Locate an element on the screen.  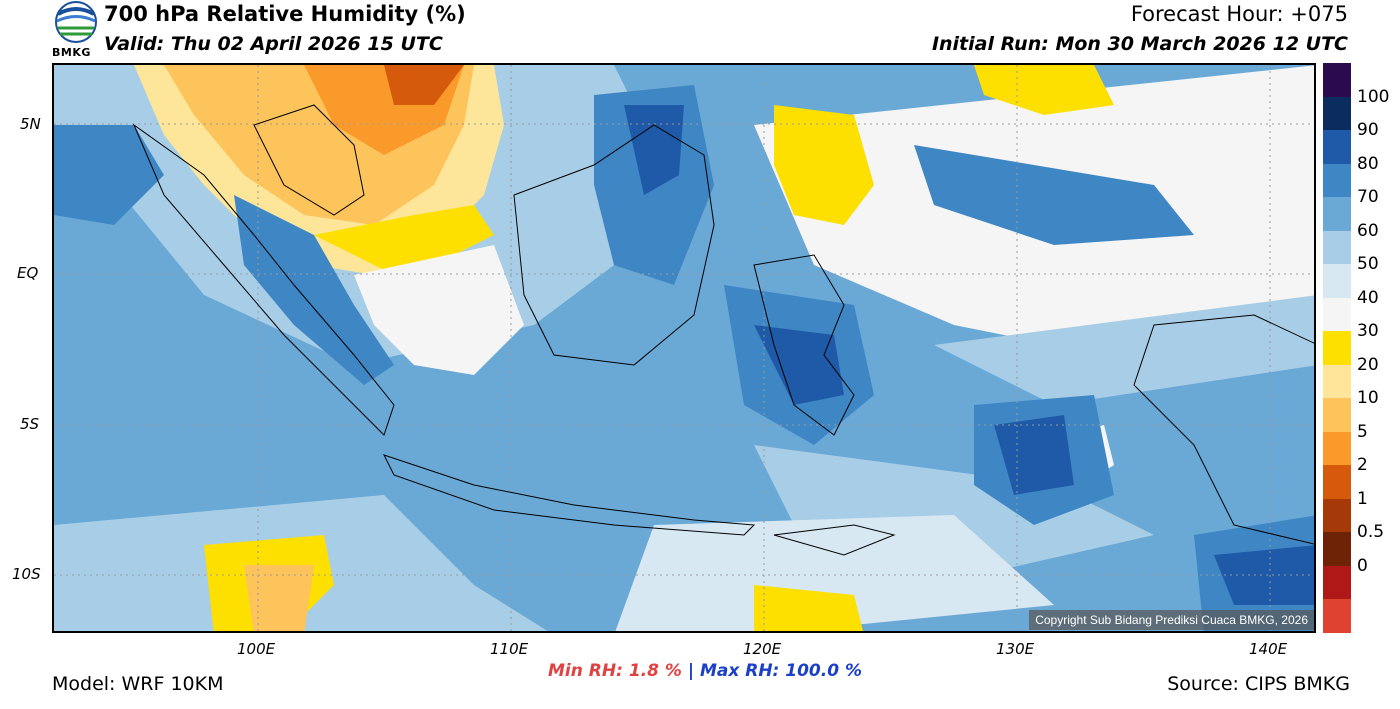
colorbar-label: 70 is located at coordinates (1368, 197).